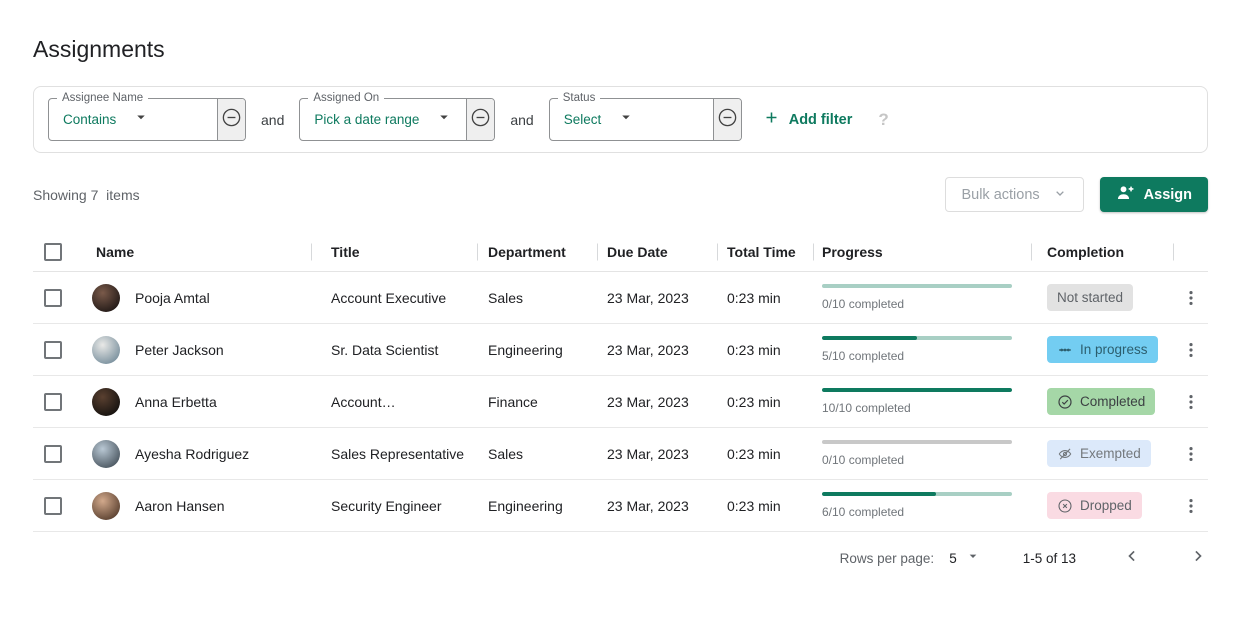 The width and height of the screenshot is (1241, 636). Describe the element at coordinates (1102, 349) in the screenshot. I see `completion-badge: In progress` at that location.